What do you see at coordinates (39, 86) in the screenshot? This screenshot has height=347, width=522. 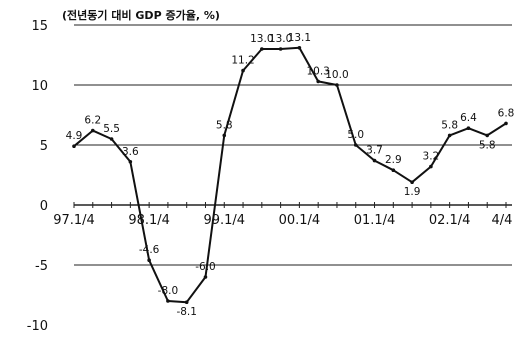 I see `y-tick-label: 10` at bounding box center [39, 86].